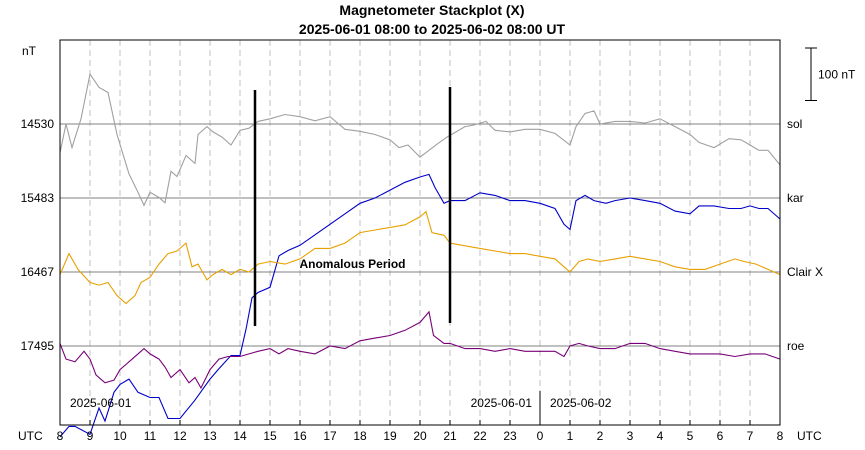 This screenshot has width=865, height=450. I want to click on x-tick-label: 23, so click(510, 436).